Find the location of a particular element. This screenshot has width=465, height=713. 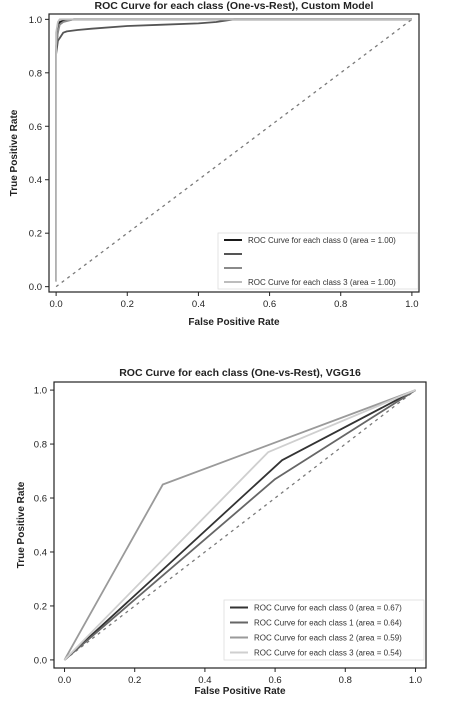

legend-entry-class-1: ROC Curve for each class 1 (area = 0.64) is located at coordinates (328, 623).